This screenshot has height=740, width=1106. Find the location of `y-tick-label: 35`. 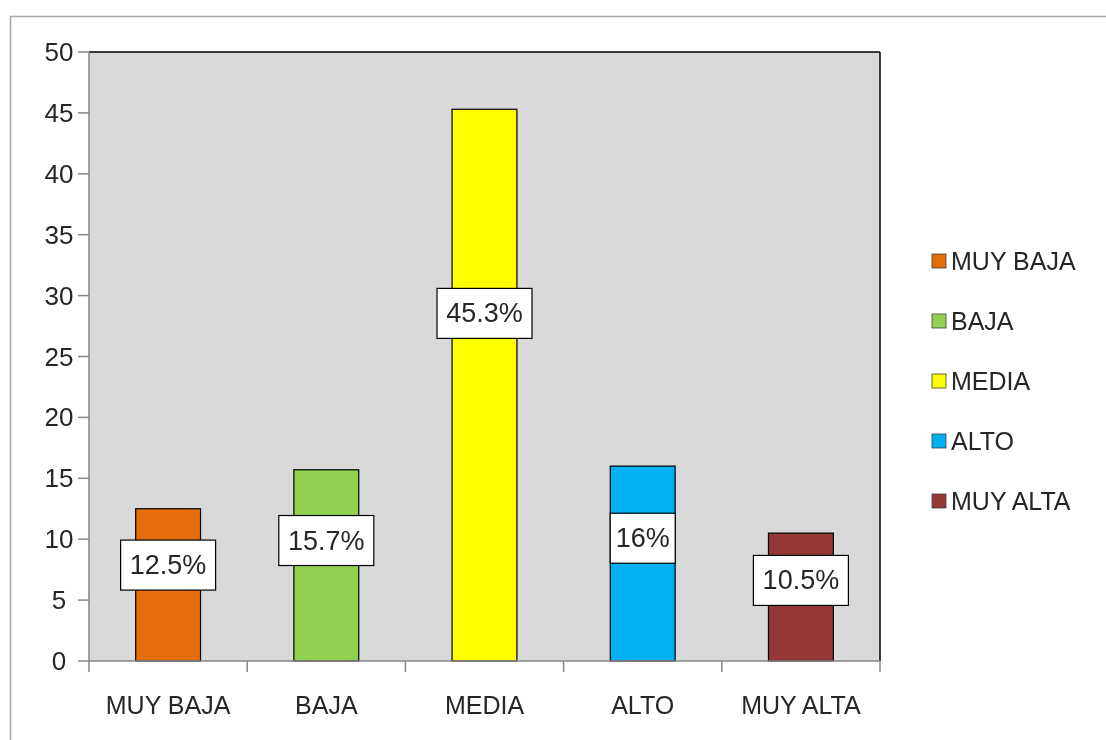

y-tick-label: 35 is located at coordinates (59, 234).